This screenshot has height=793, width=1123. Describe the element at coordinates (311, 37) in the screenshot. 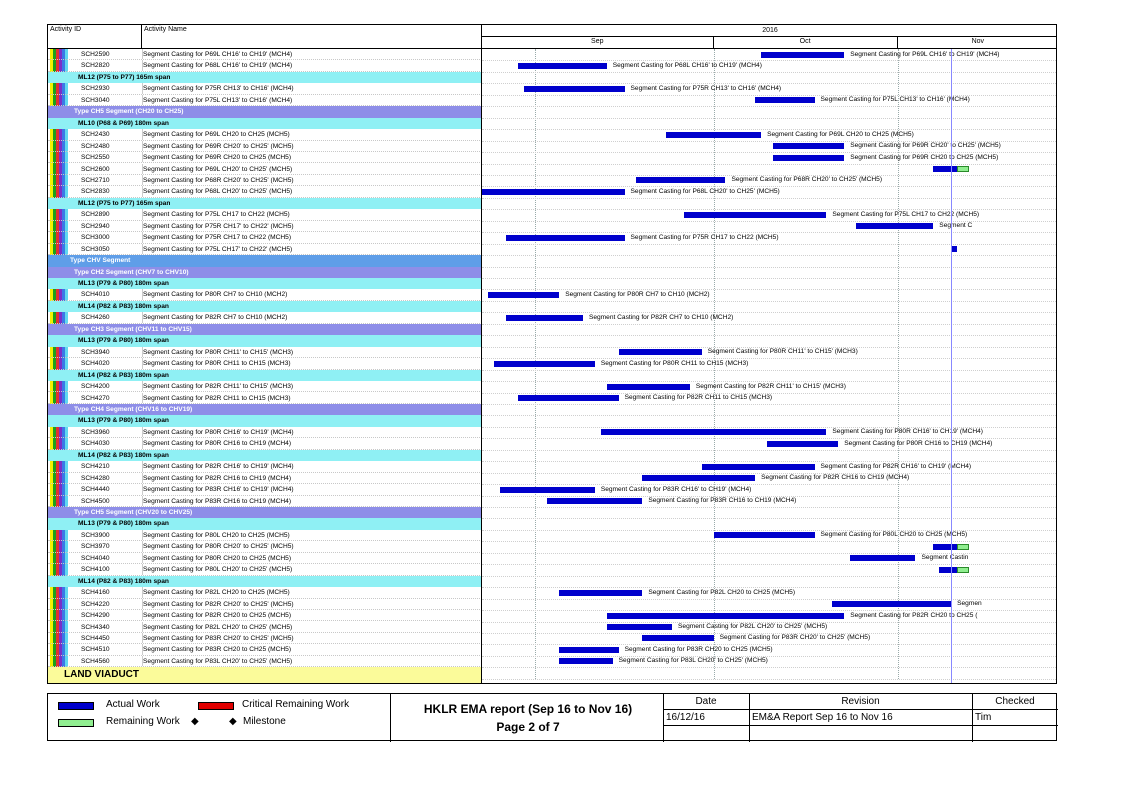

I see `activity-name-header: Activity Name` at that location.